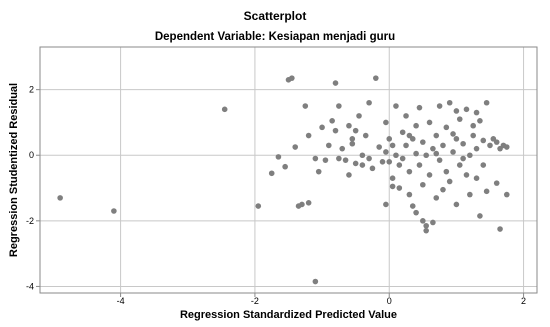  What do you see at coordinates (31, 155) in the screenshot?
I see `y-tick-label: 0` at bounding box center [31, 155].